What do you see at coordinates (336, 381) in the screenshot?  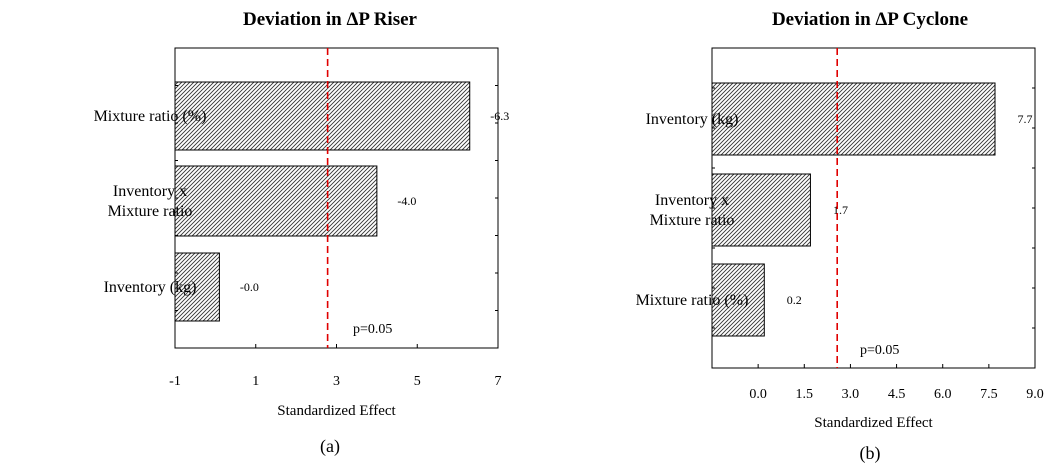 I see `x-tick-label: 3` at bounding box center [336, 381].